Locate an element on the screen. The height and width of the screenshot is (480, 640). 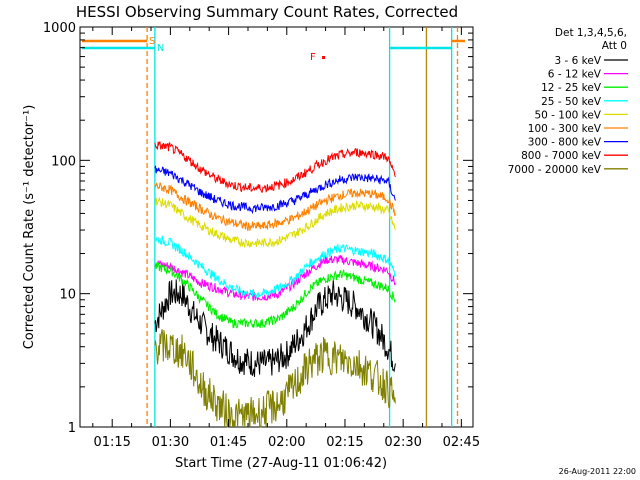
x-tick-label: 01:15 is located at coordinates (111, 442).